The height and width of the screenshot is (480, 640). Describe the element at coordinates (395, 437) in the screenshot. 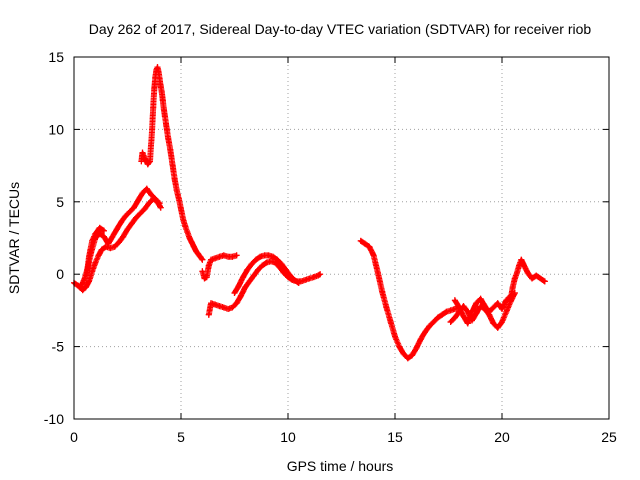

I see `x-tick-label: 15` at that location.